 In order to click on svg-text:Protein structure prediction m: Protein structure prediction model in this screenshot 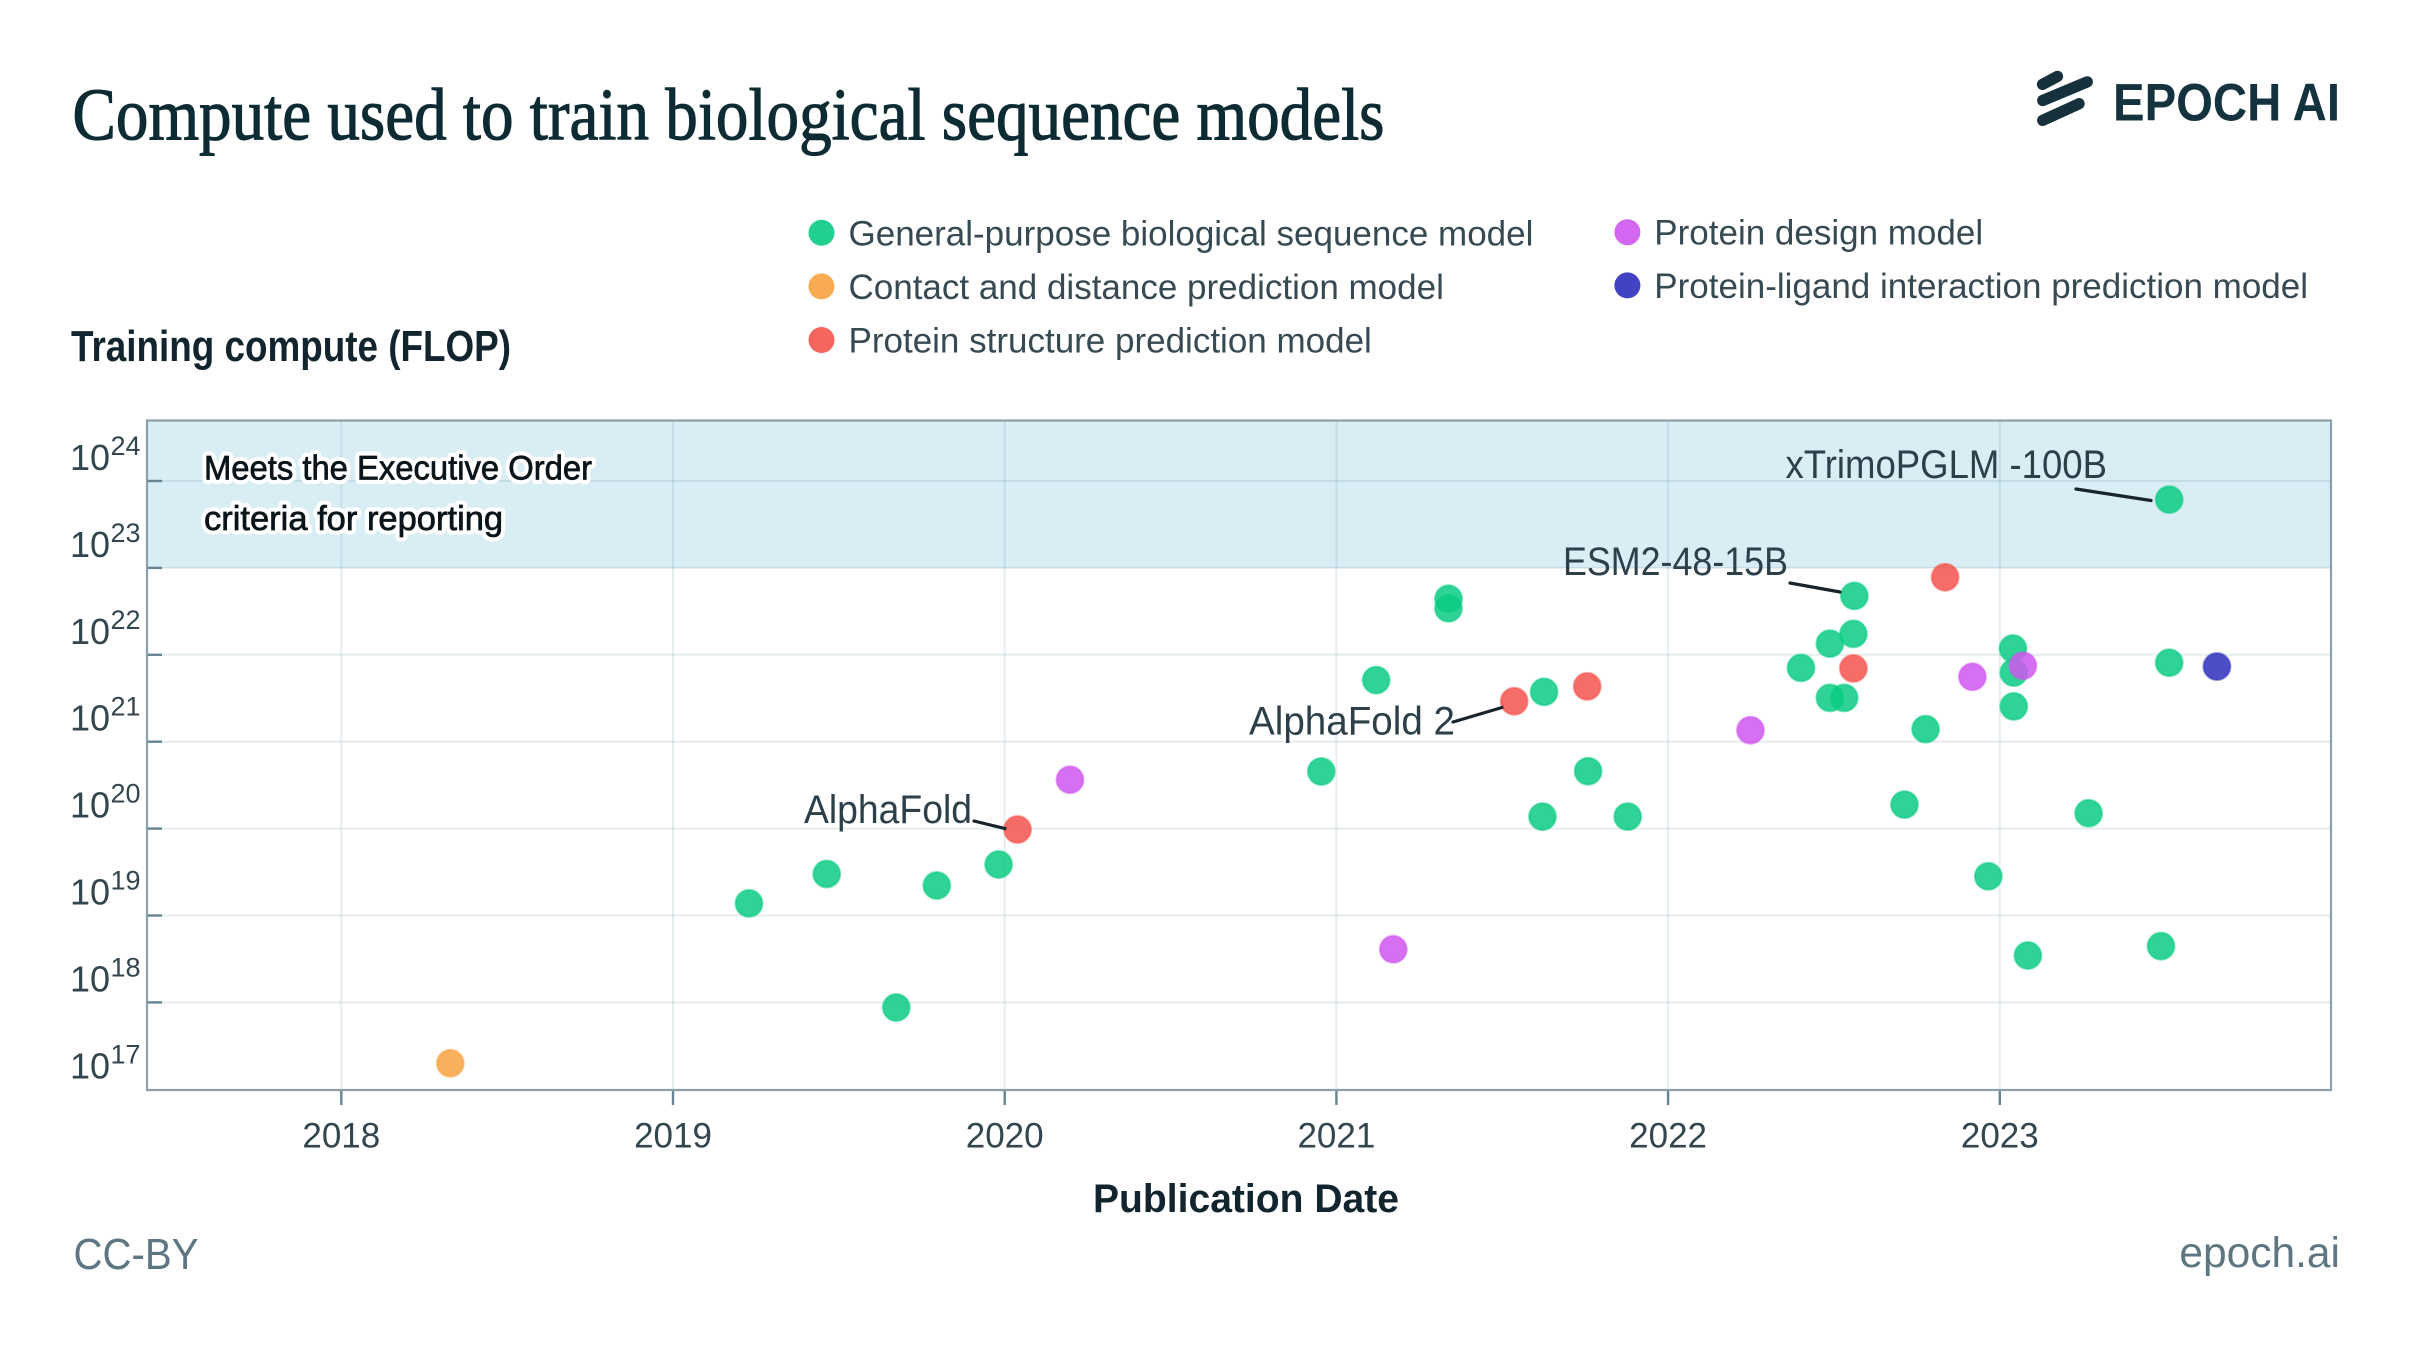, I will do `click(1110, 341)`.